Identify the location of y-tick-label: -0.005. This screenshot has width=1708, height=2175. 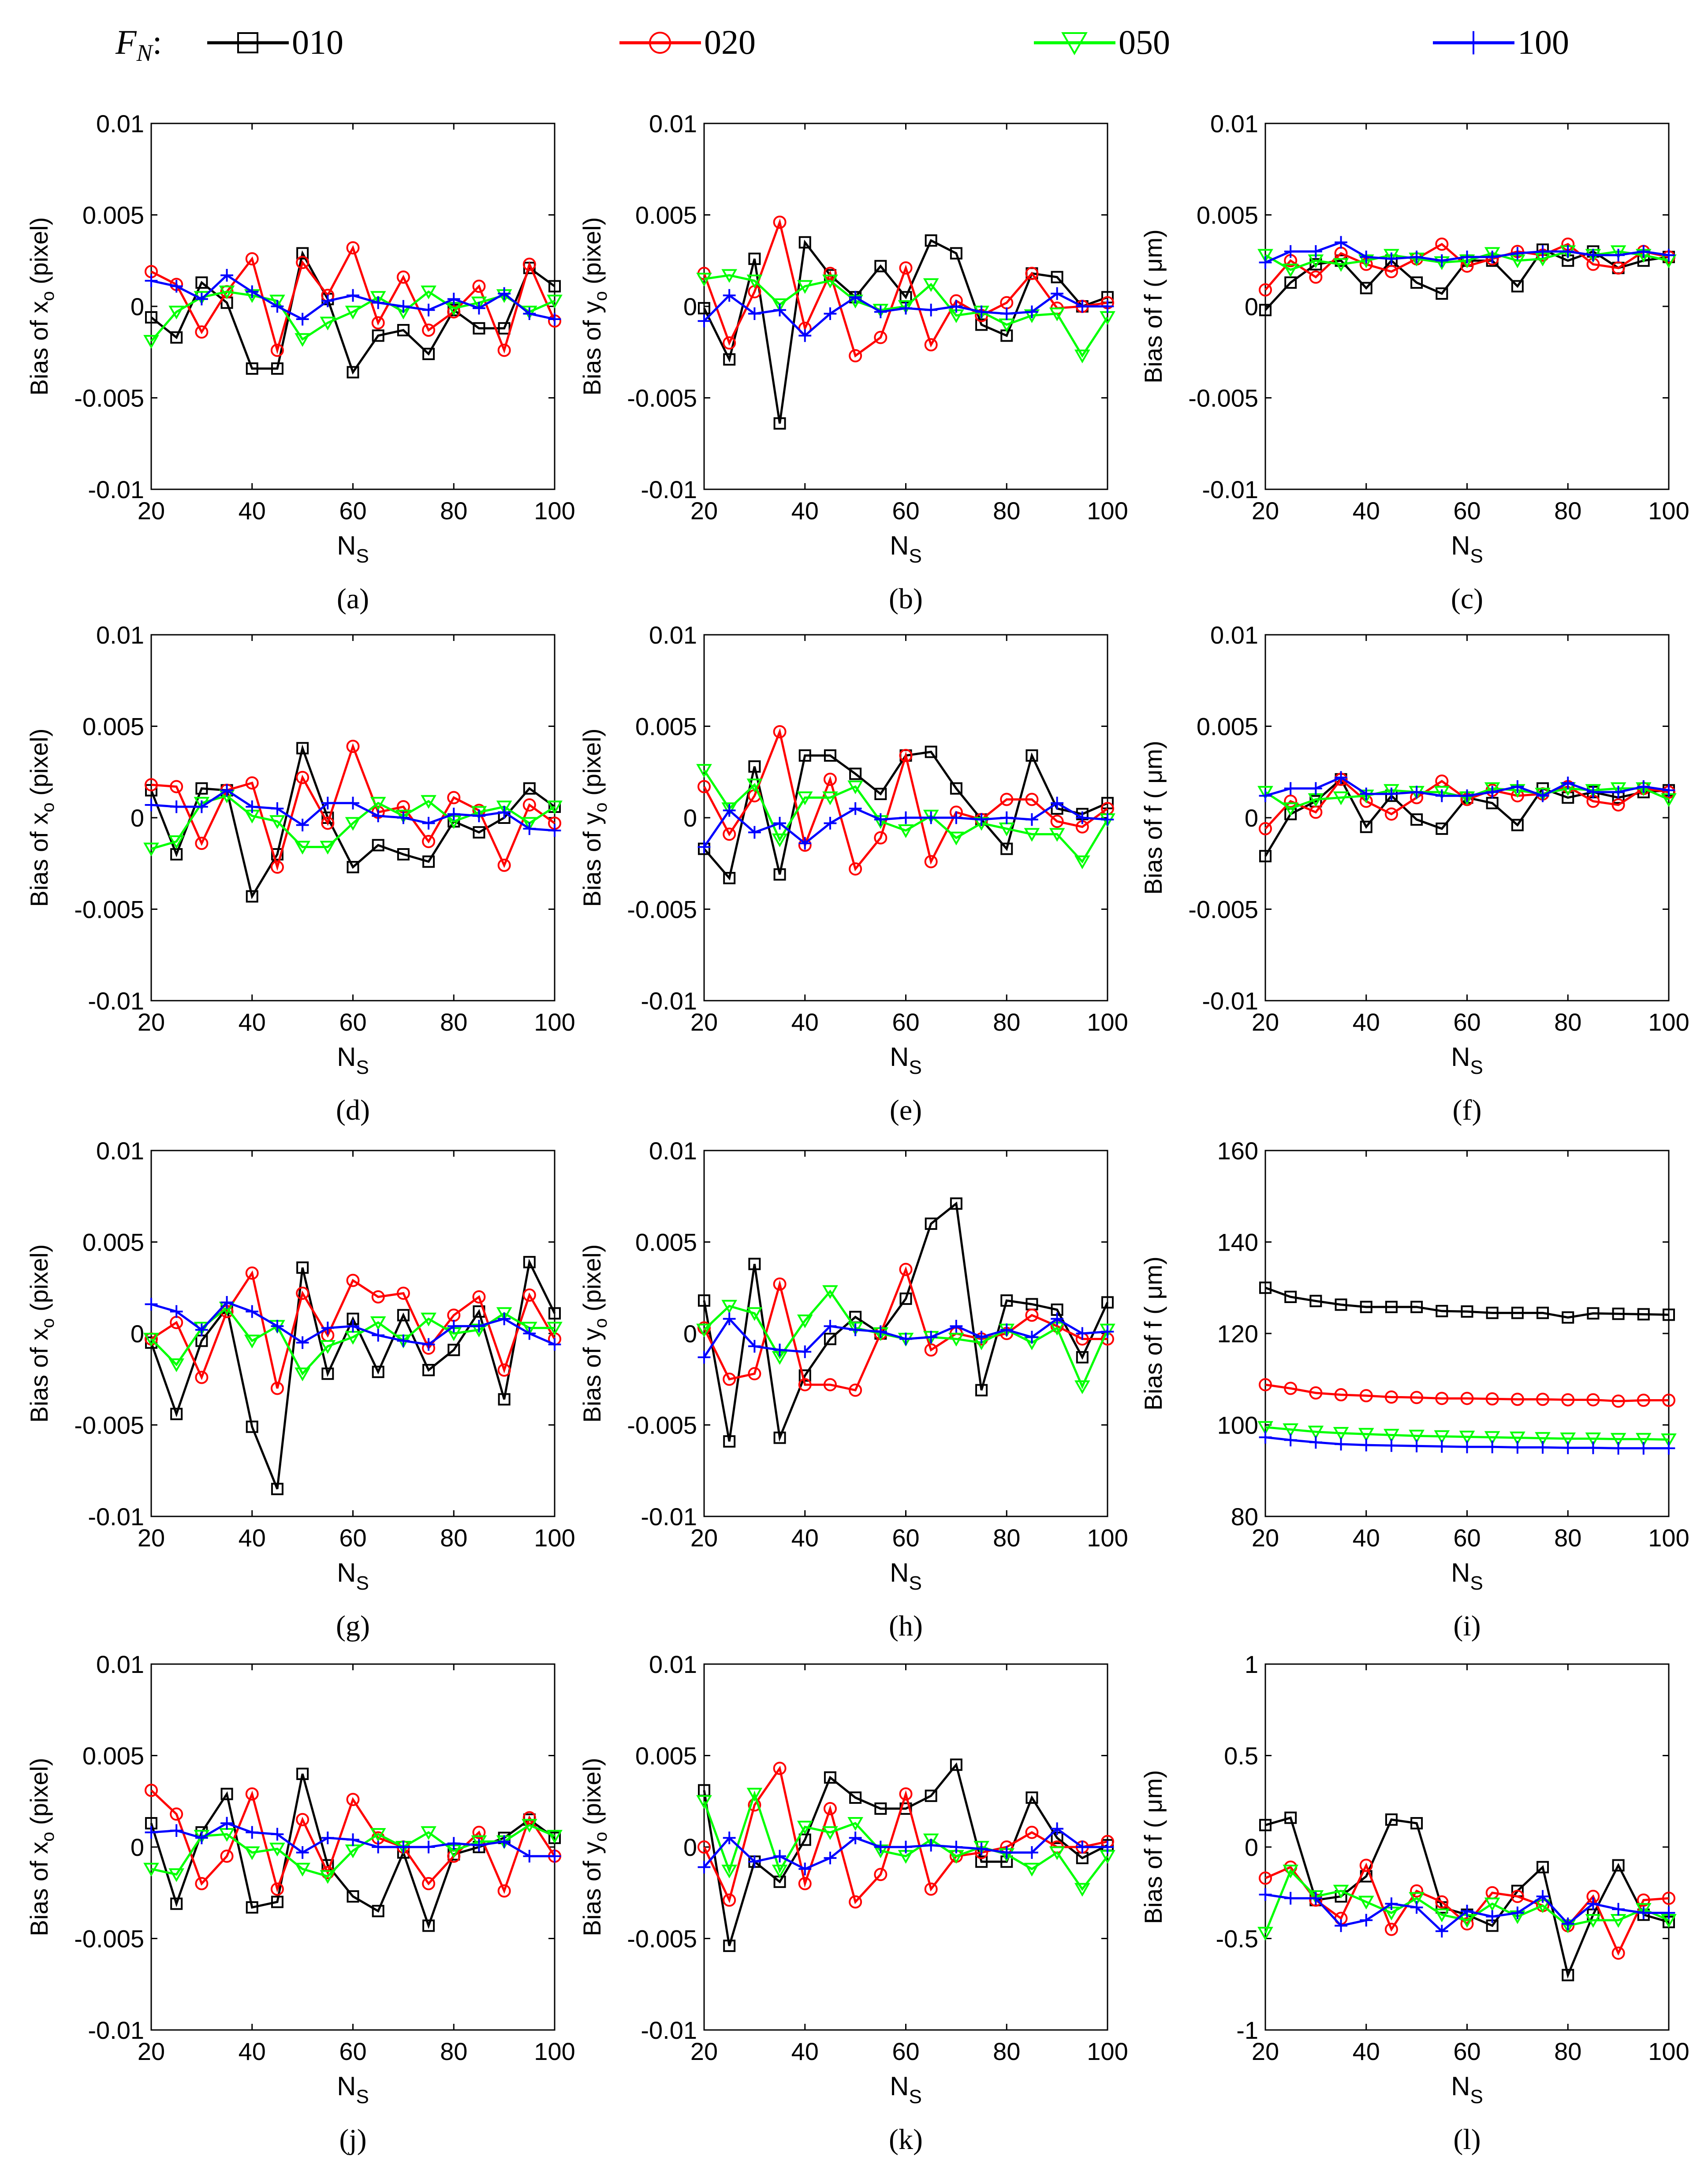
(109, 1939).